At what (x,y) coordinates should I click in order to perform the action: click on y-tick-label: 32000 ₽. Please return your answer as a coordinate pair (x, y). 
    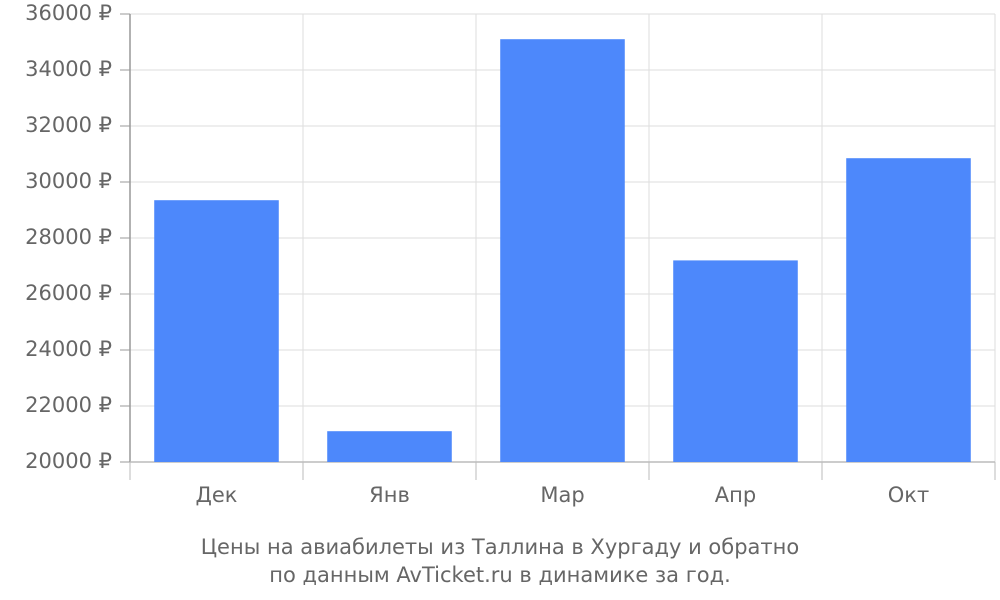
    Looking at the image, I should click on (68, 125).